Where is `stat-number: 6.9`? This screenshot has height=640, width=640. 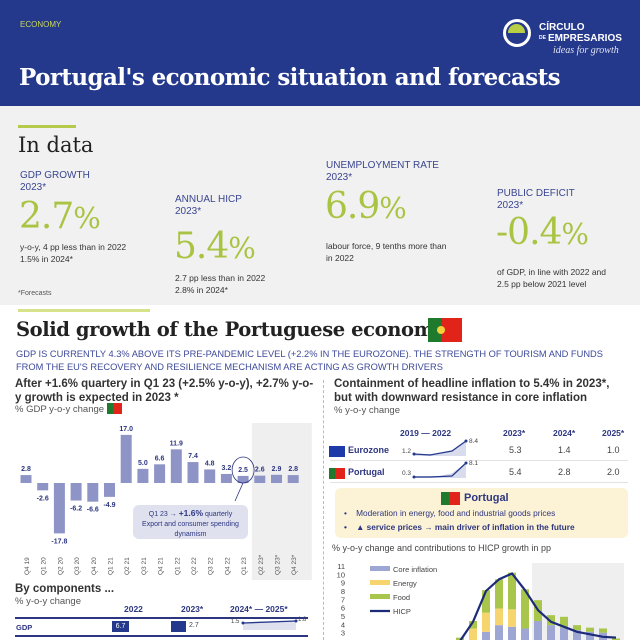
stat-number: 6.9 is located at coordinates (352, 206).